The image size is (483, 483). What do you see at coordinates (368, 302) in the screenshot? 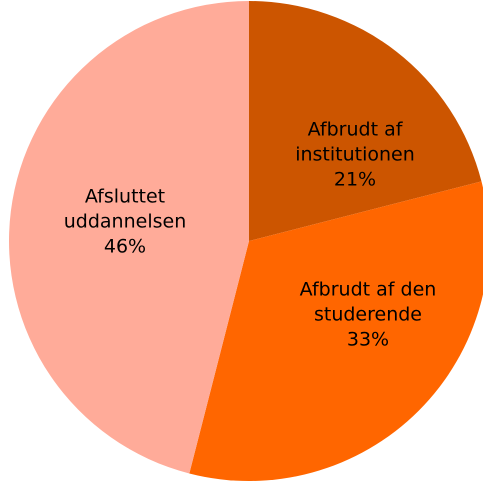
I see `category-label: Afbrudt af den studerende` at bounding box center [368, 302].